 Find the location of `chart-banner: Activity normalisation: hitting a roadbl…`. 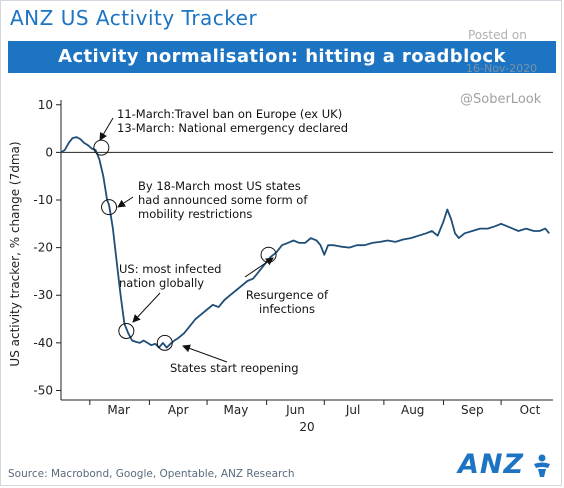

chart-banner: Activity normalisation: hitting a roadbl… is located at coordinates (282, 57).